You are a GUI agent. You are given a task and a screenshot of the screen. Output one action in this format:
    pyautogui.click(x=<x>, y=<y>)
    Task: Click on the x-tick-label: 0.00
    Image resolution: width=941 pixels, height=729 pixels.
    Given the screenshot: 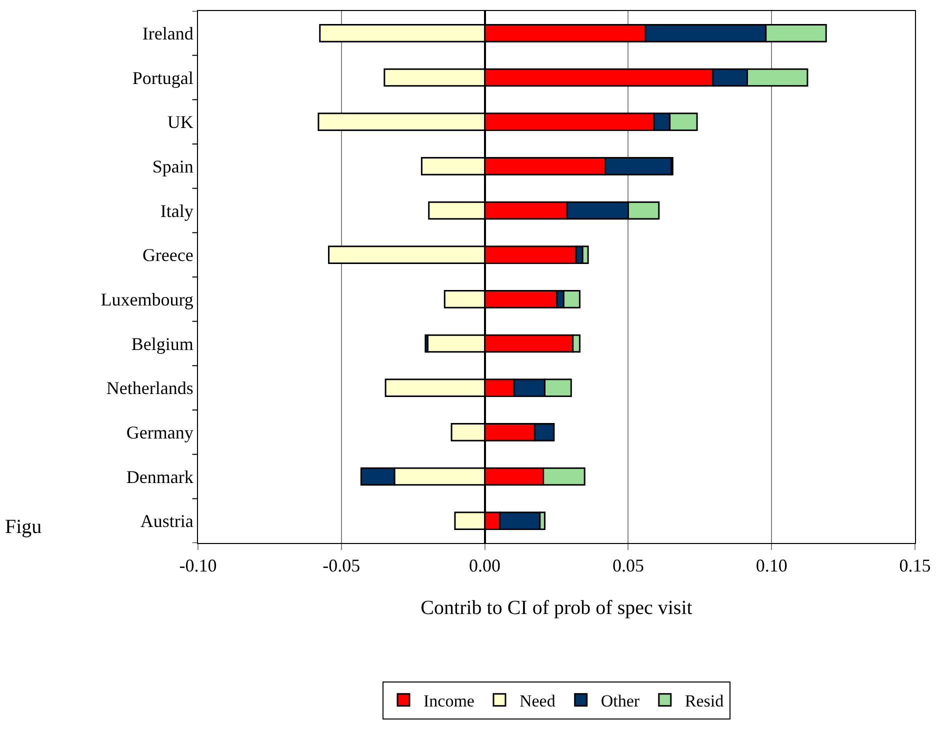 What is the action you would take?
    pyautogui.click(x=485, y=566)
    